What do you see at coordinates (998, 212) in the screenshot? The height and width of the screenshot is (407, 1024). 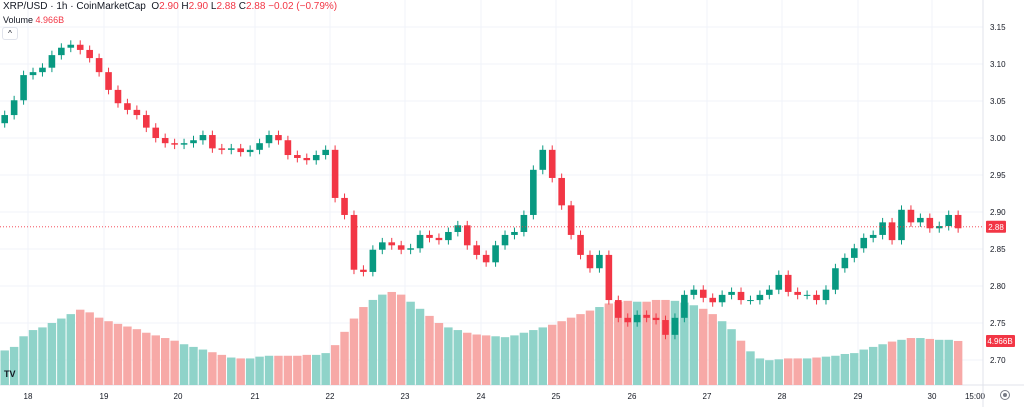 I see `y-tick-label: 2.90` at bounding box center [998, 212].